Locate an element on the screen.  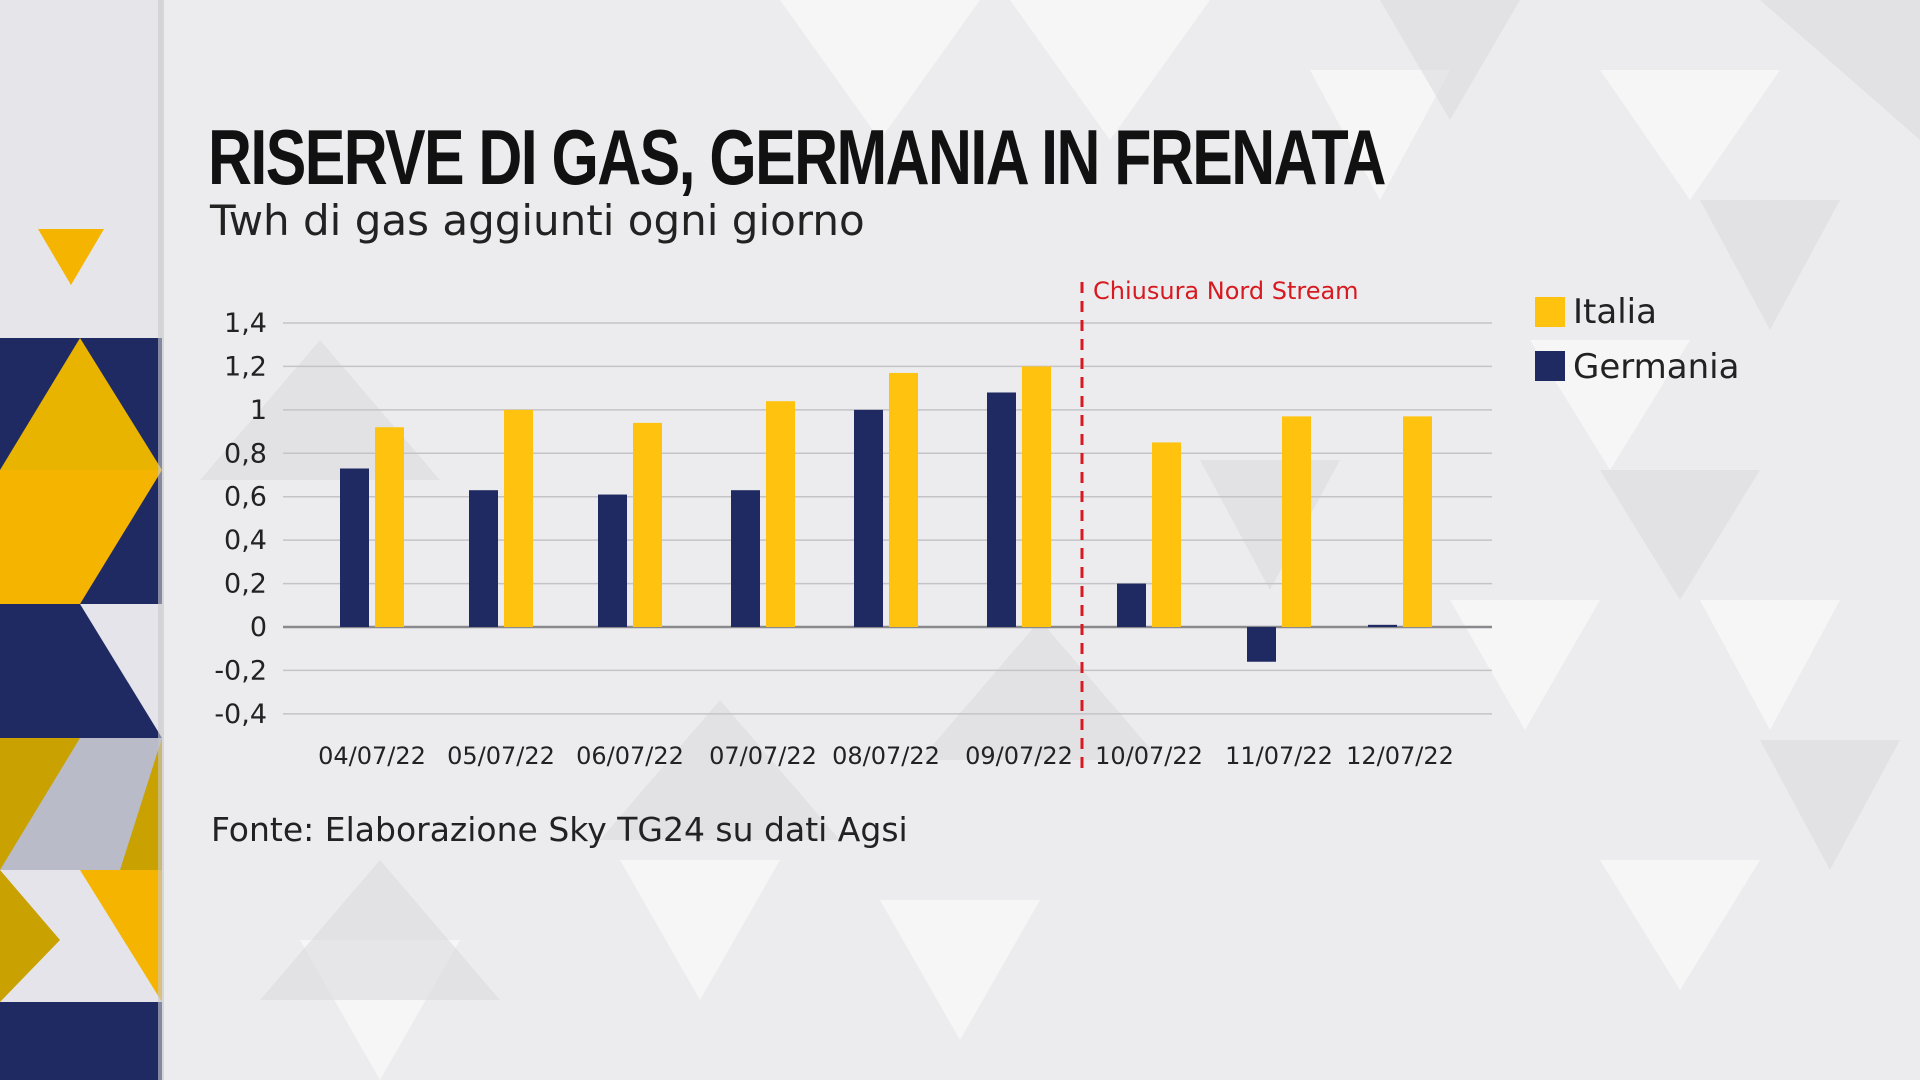
bar-germania-09/07/22 is located at coordinates (1001, 509).